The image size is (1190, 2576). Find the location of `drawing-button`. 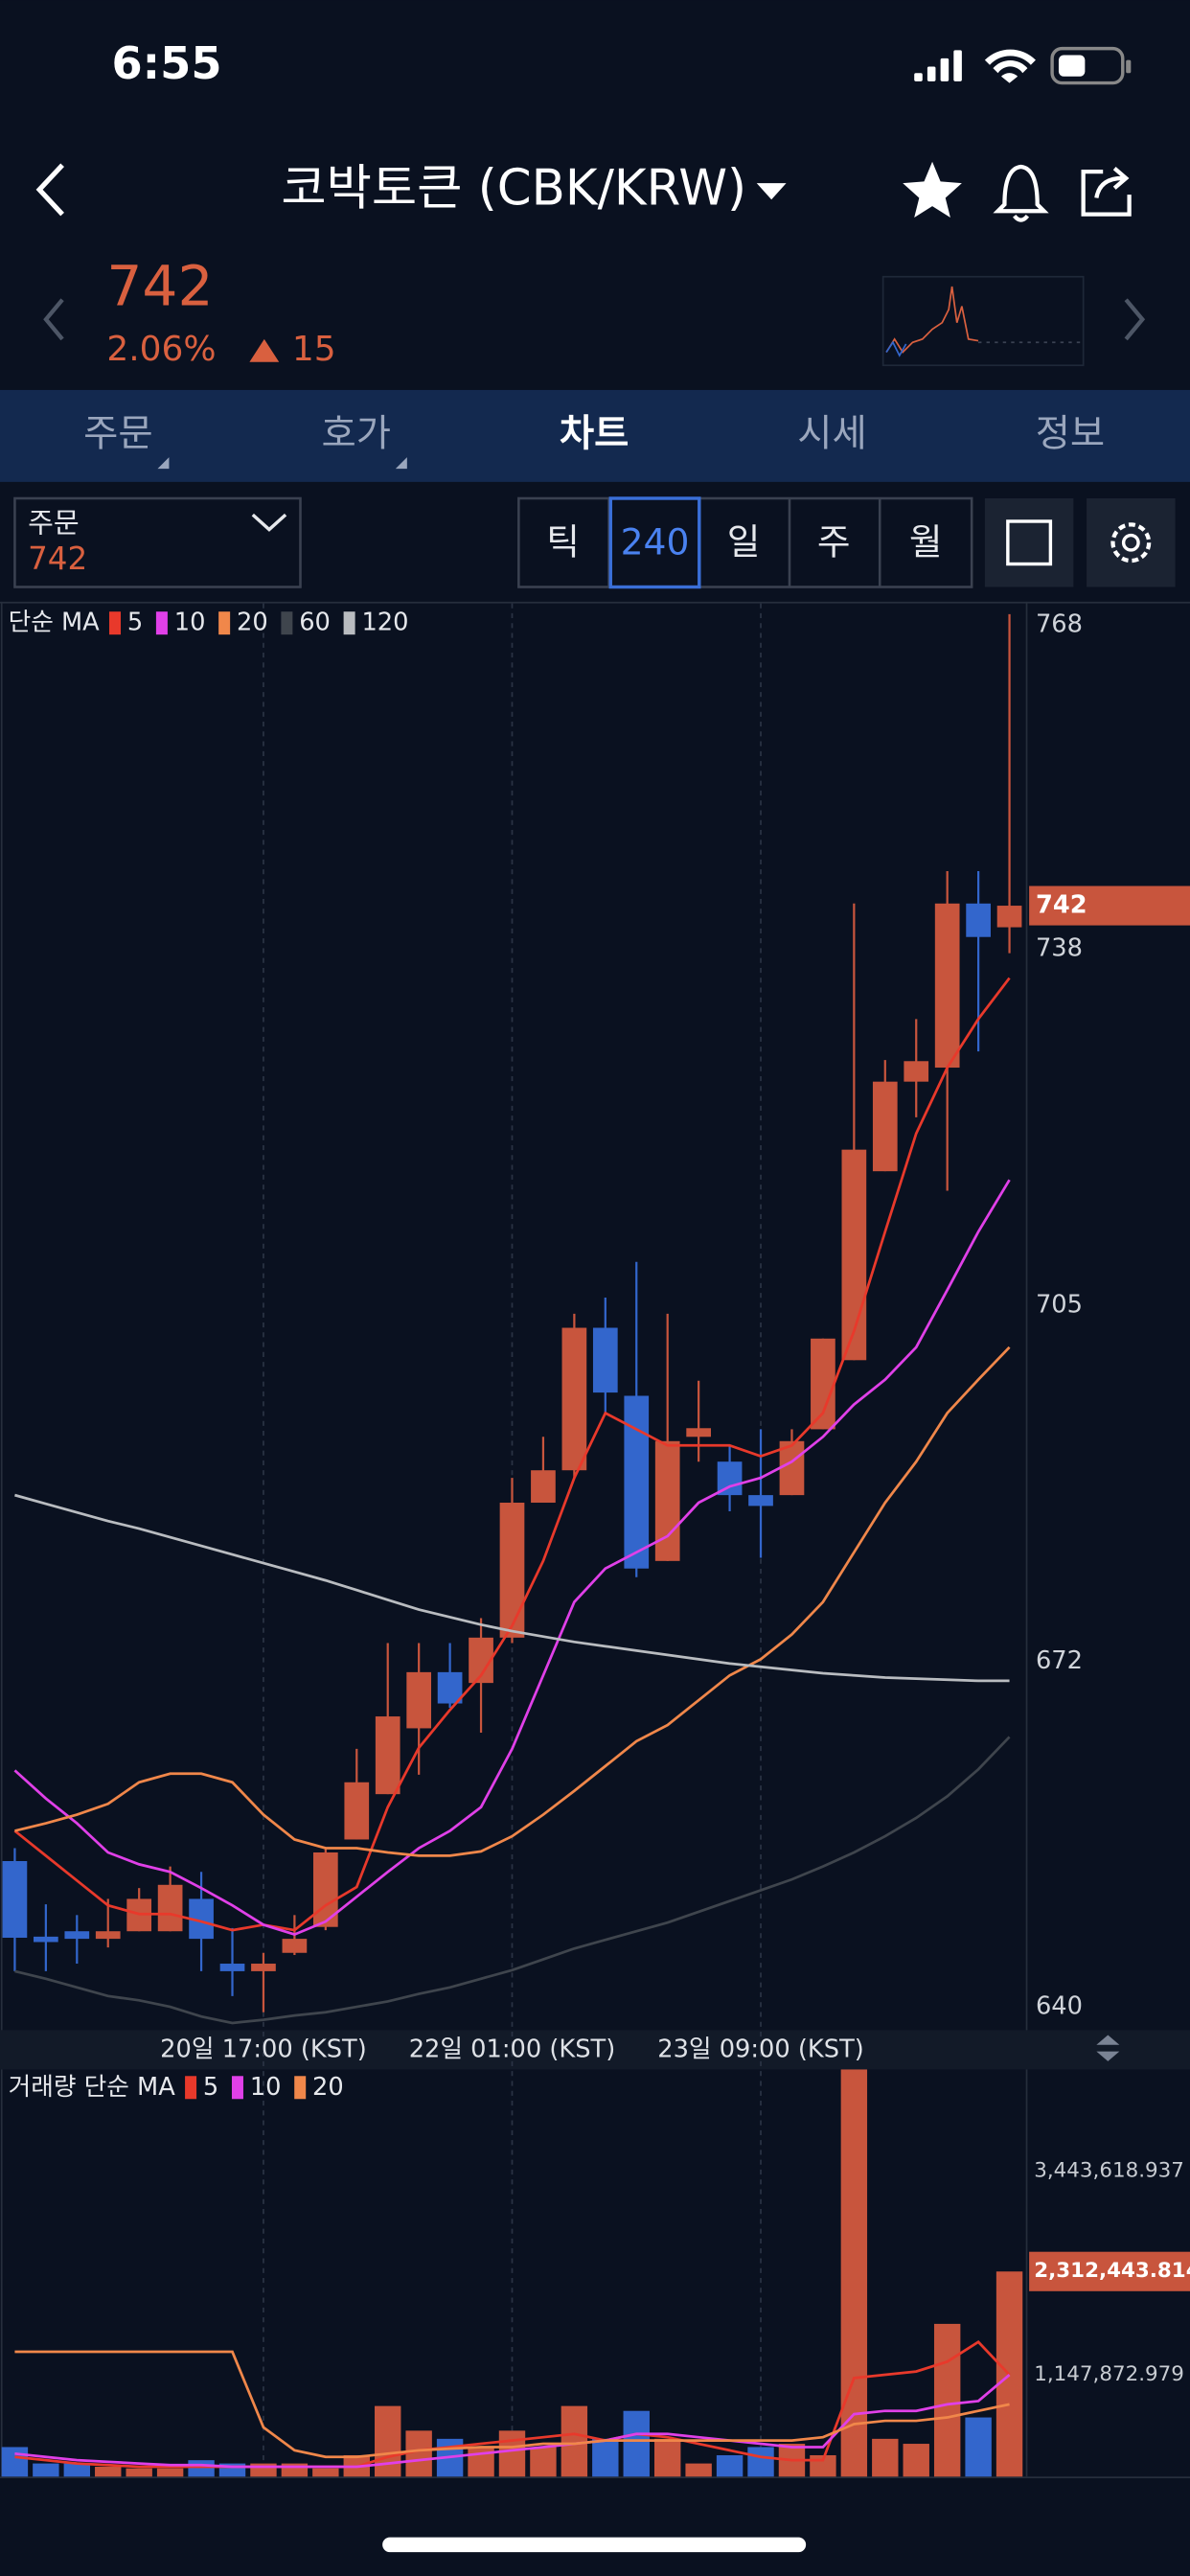

drawing-button is located at coordinates (1029, 542).